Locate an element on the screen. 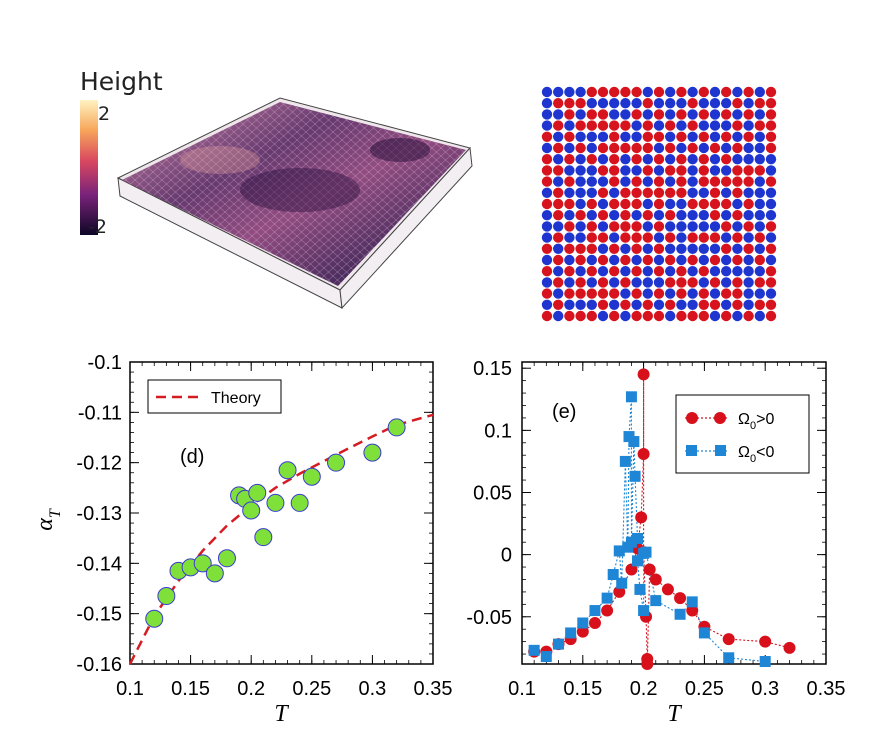 This screenshot has width=872, height=746. x-tick-label: 0.1 is located at coordinates (130, 689).